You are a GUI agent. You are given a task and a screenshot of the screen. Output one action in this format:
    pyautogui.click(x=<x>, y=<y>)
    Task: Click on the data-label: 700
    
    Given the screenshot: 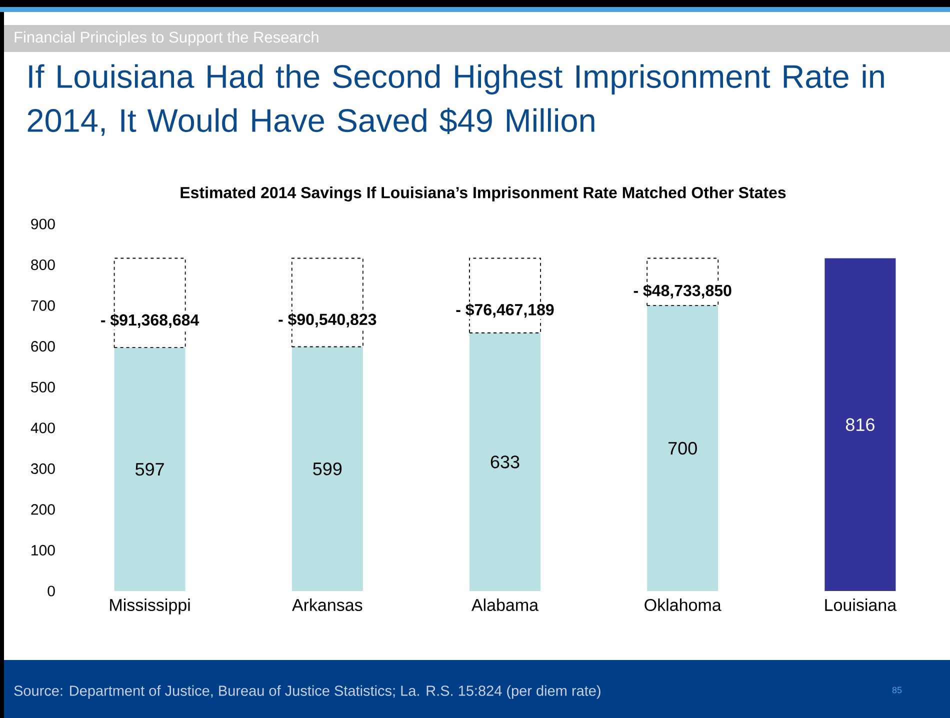 What is the action you would take?
    pyautogui.click(x=682, y=448)
    